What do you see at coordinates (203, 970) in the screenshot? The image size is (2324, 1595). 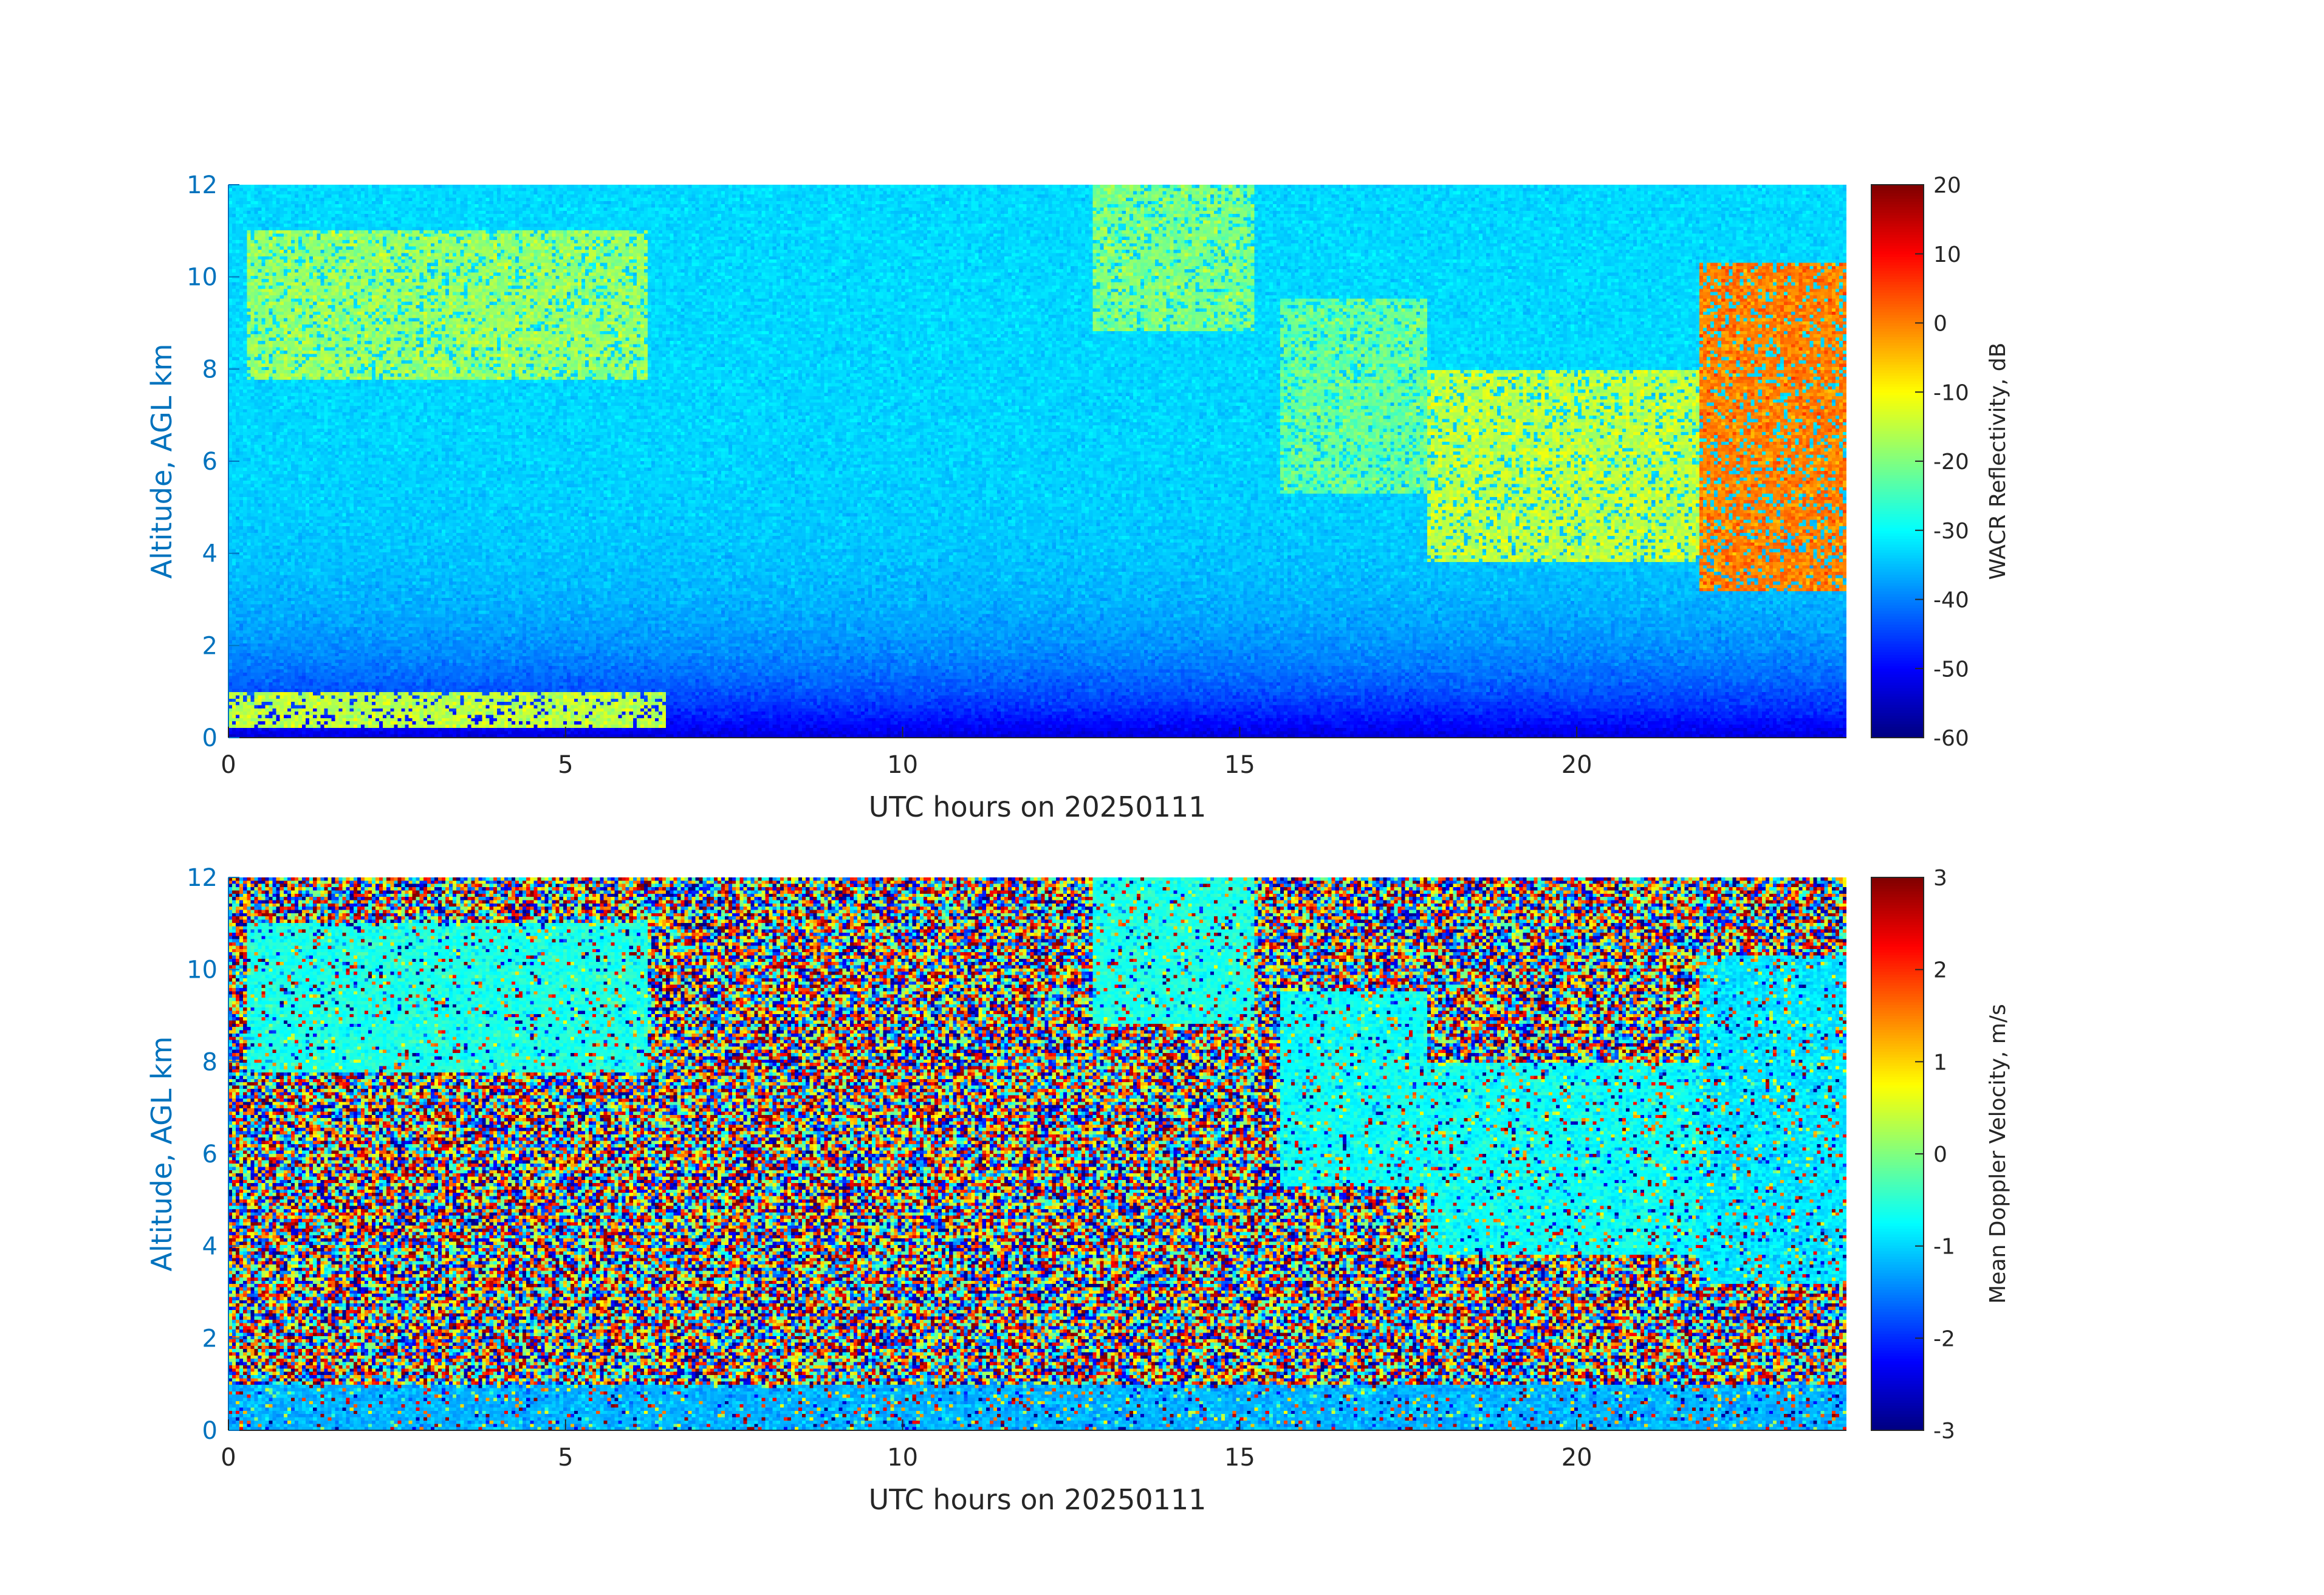 I see `y-tick-label: 10` at bounding box center [203, 970].